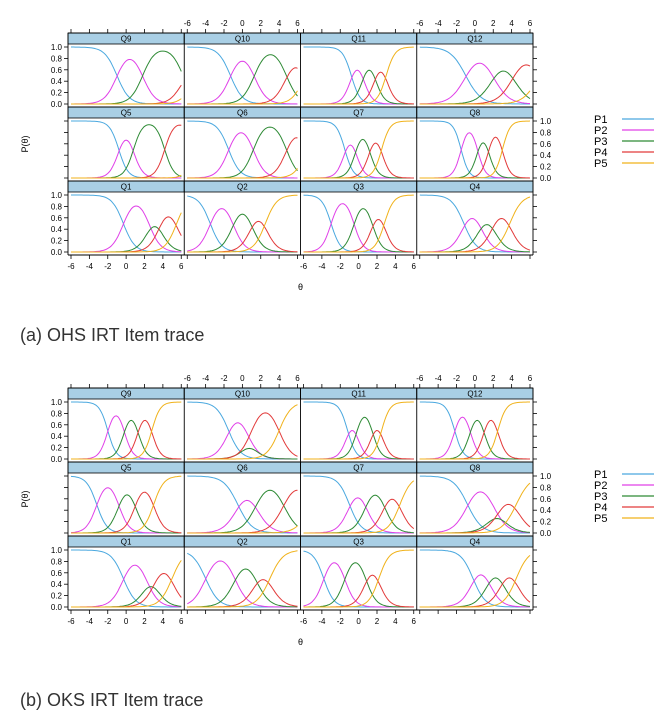 The width and height of the screenshot is (667, 723). What do you see at coordinates (358, 39) in the screenshot?
I see `panel-label: Q11` at bounding box center [358, 39].